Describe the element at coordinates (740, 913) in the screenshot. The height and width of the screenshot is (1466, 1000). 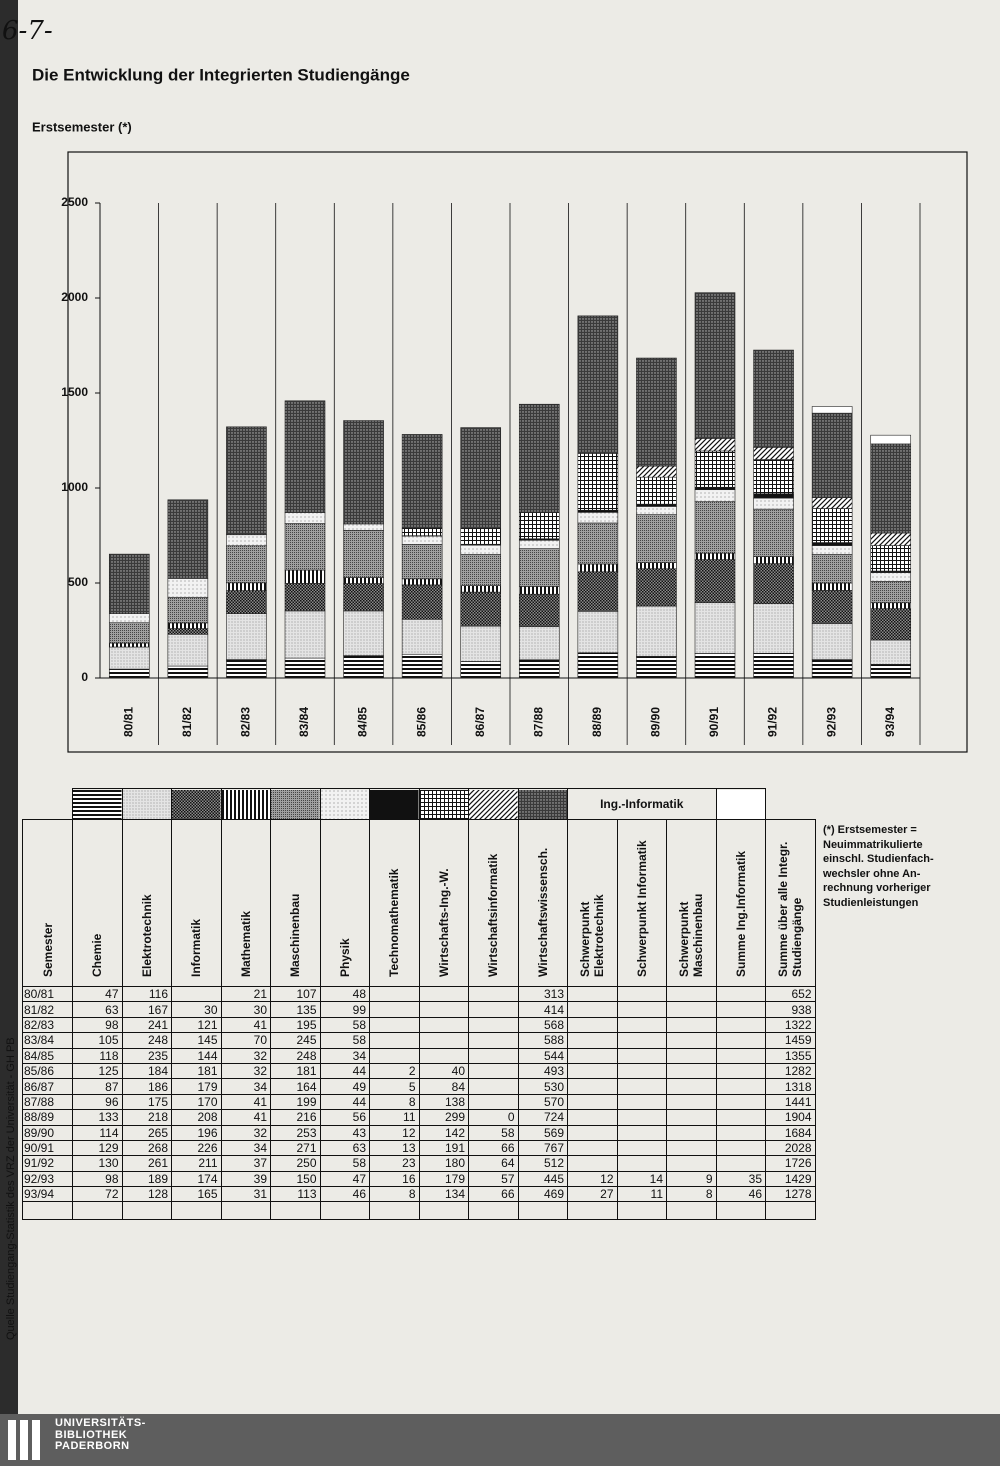
I see `column-header: Summe Ing.Informatik` at that location.